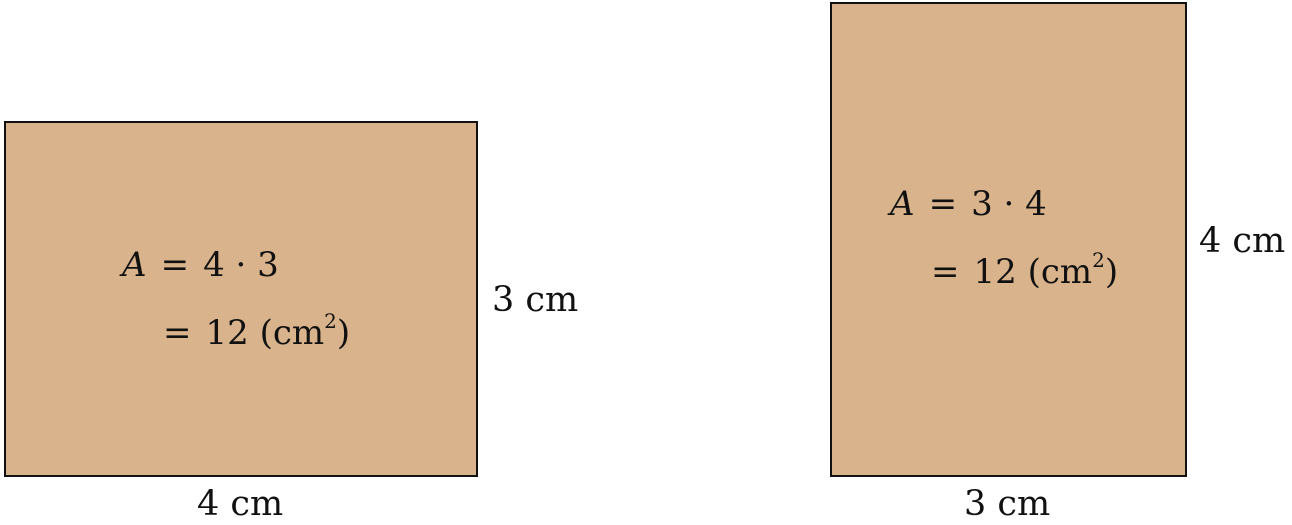  I want to click on area-product: 3 · 4, so click(1009, 204).